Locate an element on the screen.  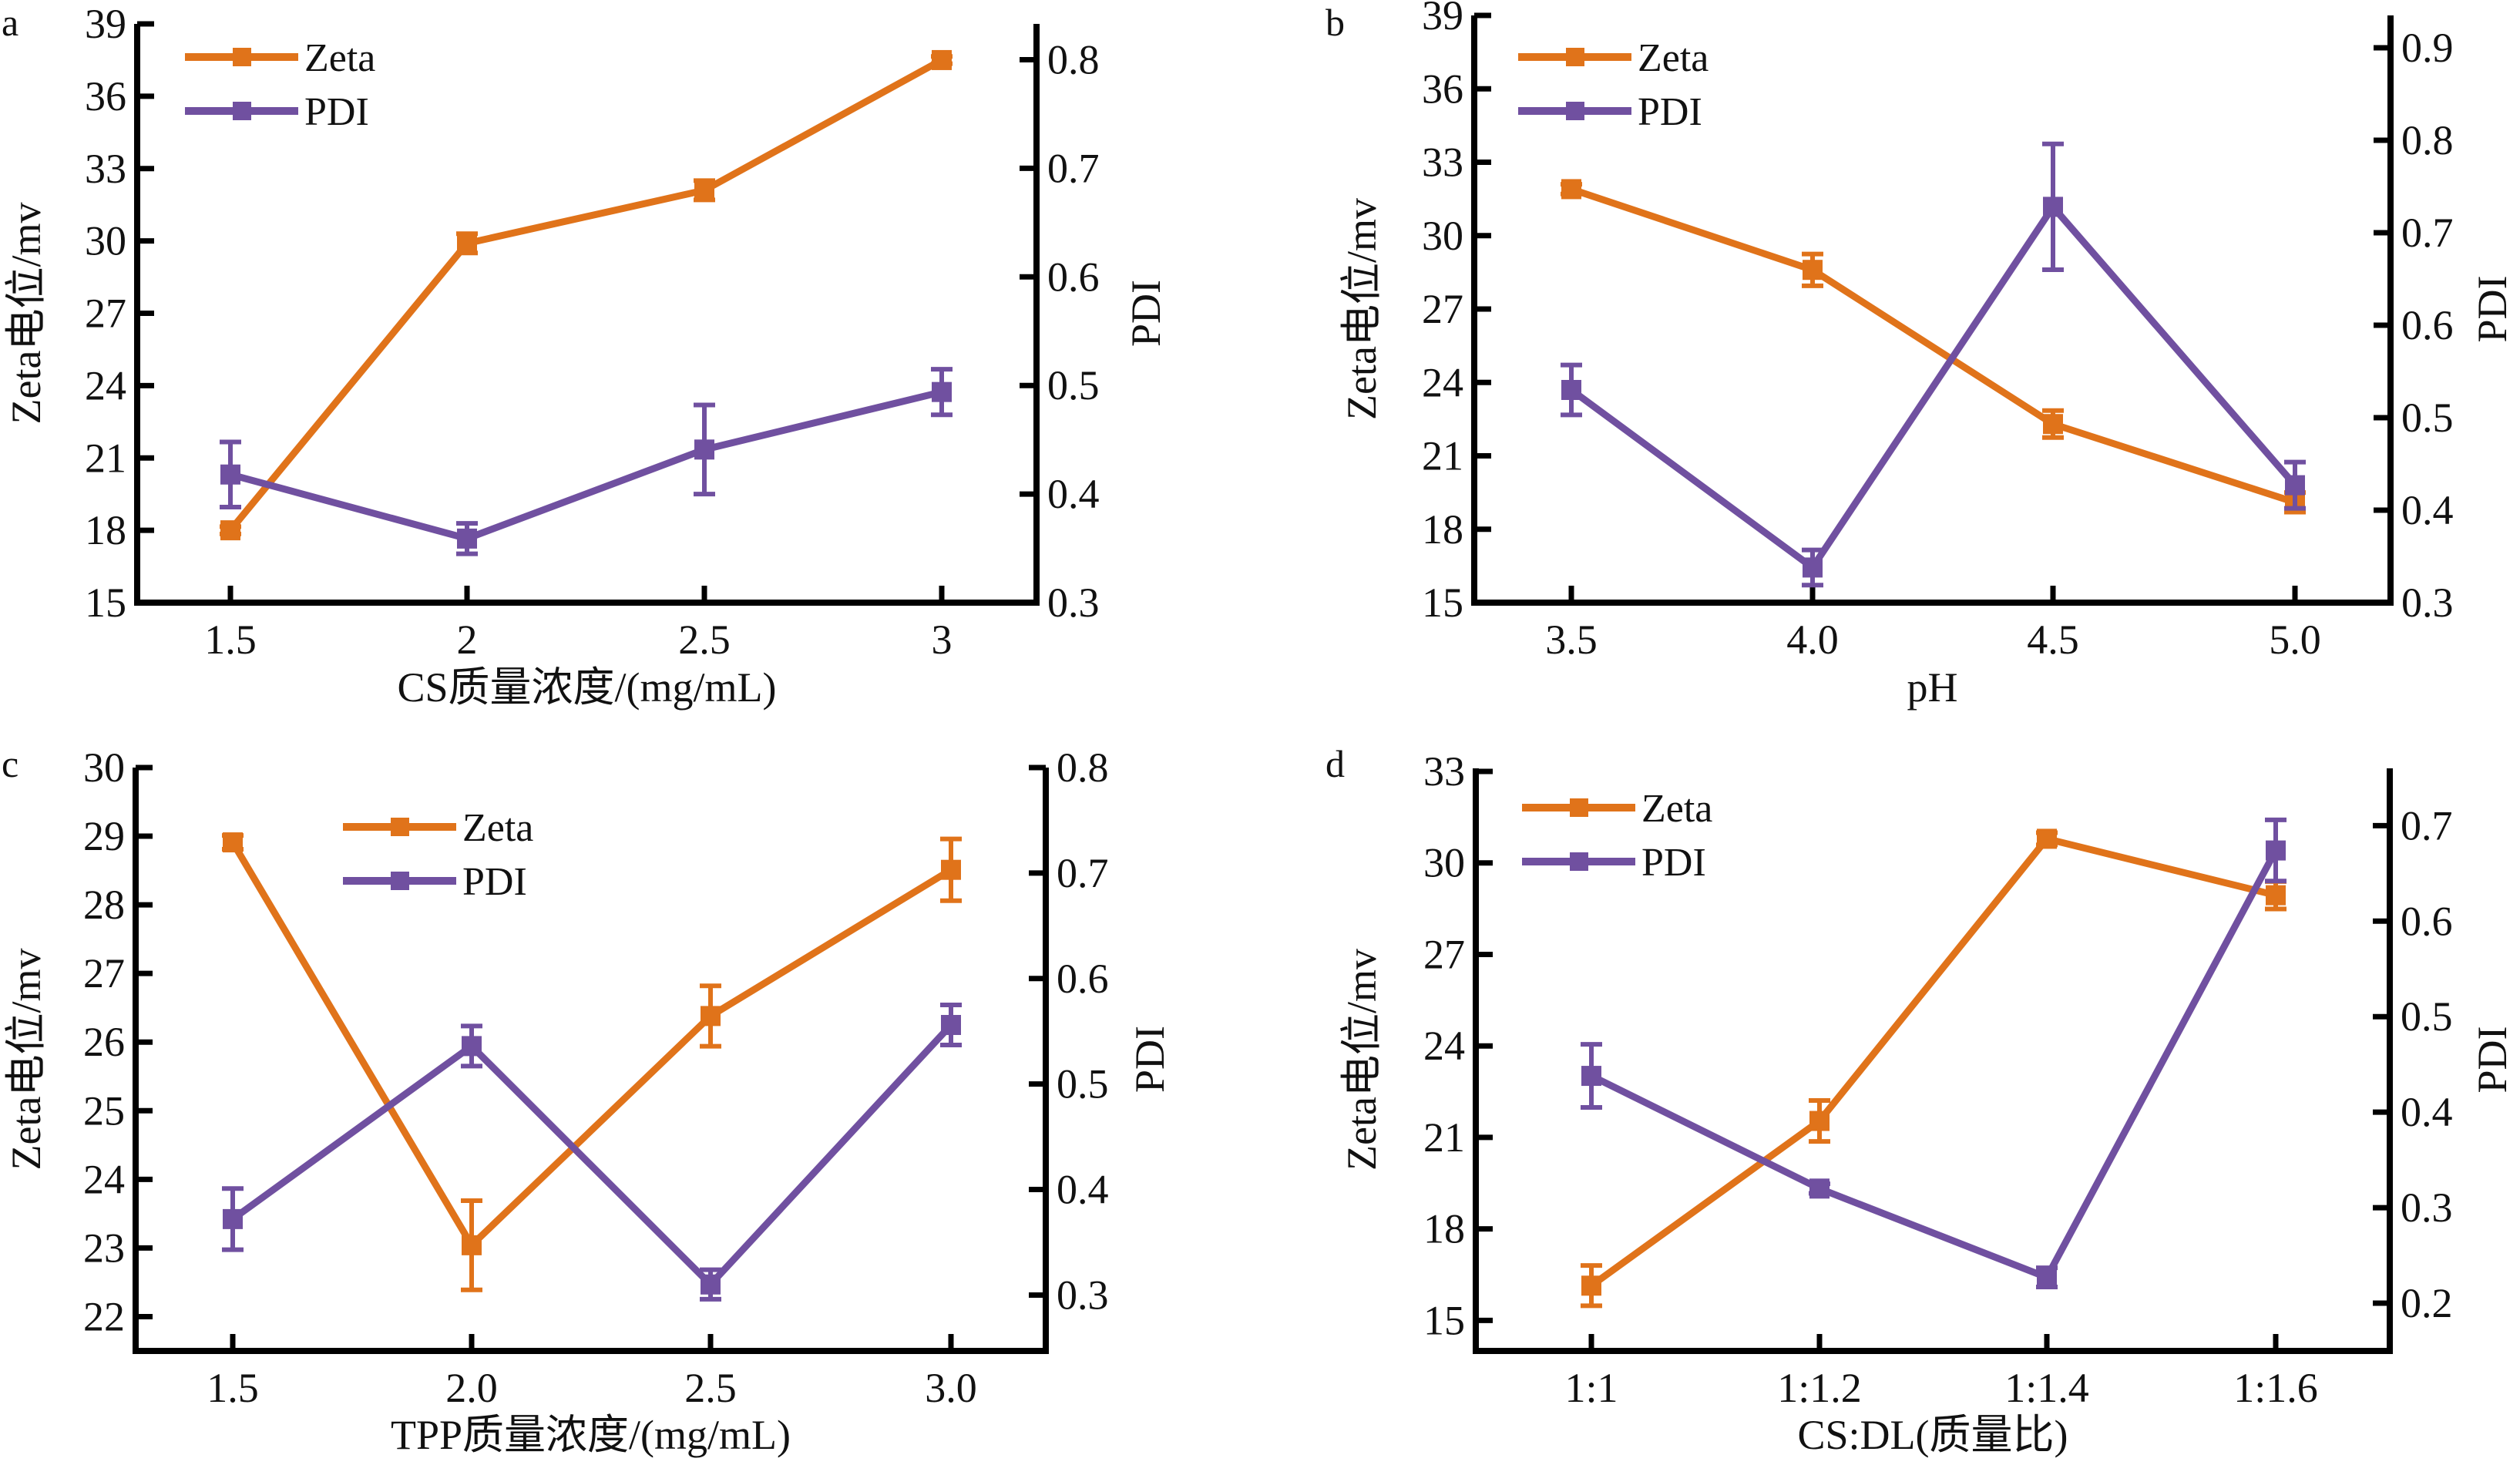
y-tick-label: 36 is located at coordinates (105, 96).